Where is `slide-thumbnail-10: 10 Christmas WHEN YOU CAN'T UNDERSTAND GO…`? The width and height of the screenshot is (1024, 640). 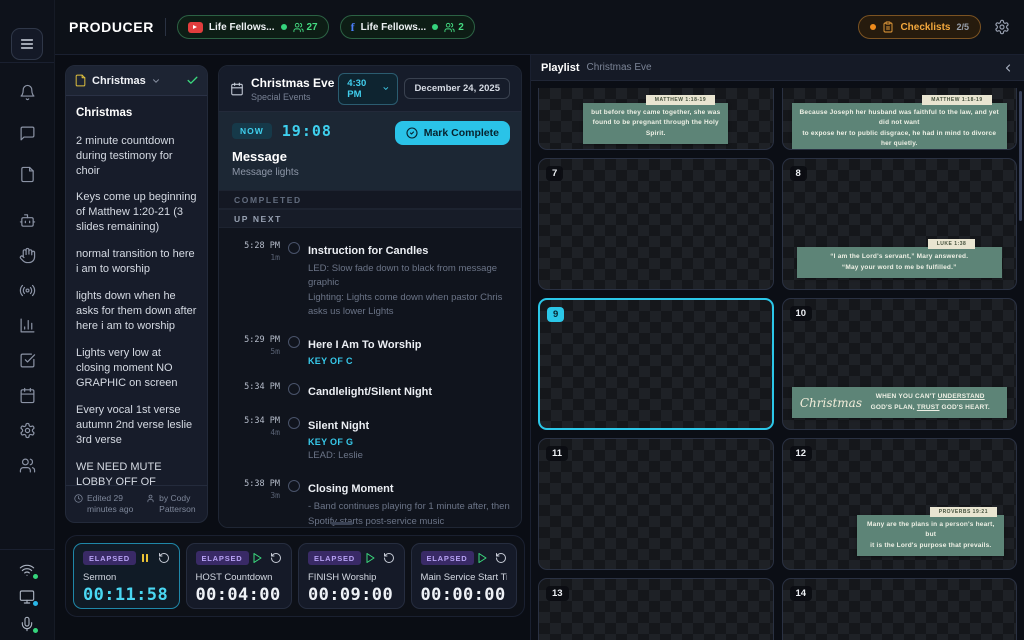 slide-thumbnail-10: 10 Christmas WHEN YOU CAN'T UNDERSTAND GO… is located at coordinates (899, 364).